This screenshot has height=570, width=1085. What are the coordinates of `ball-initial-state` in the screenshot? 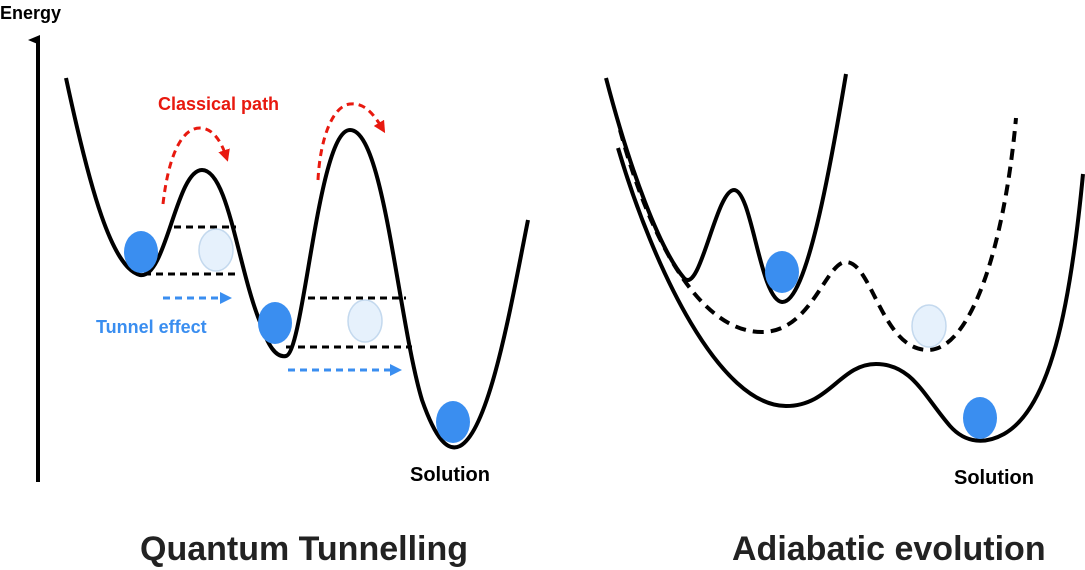 It's located at (782, 272).